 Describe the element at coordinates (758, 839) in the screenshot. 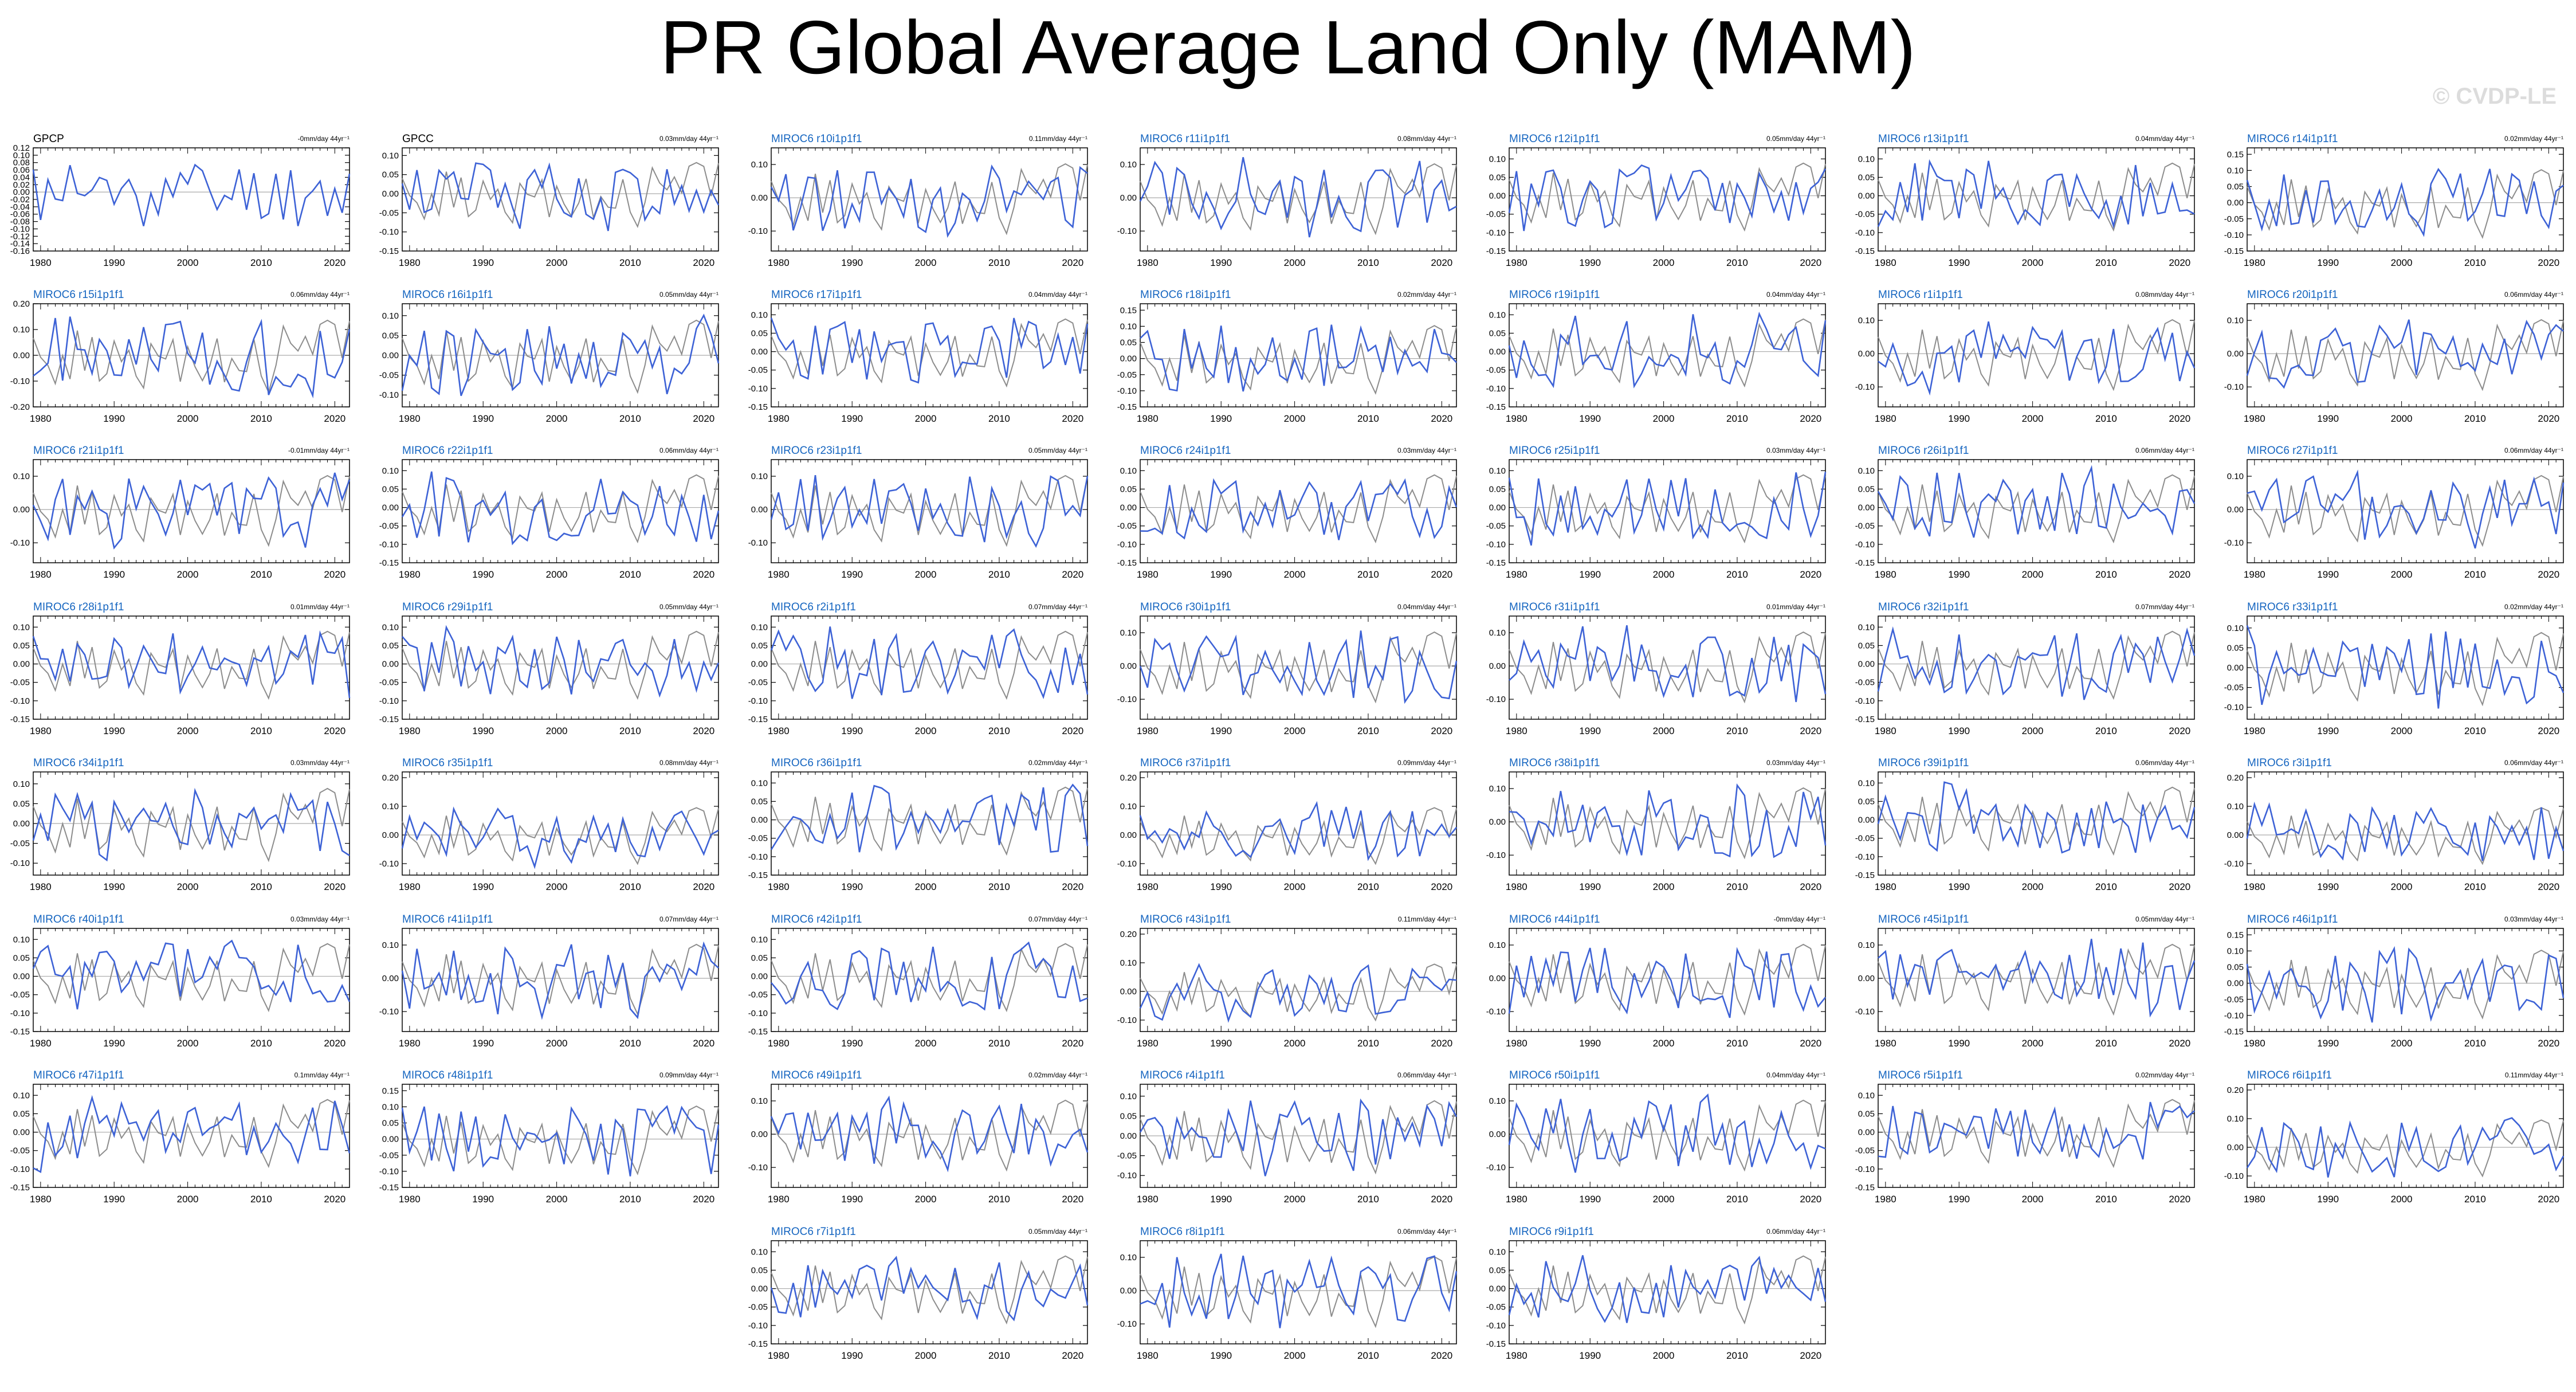

I see `y-tick-label: -0.05` at that location.